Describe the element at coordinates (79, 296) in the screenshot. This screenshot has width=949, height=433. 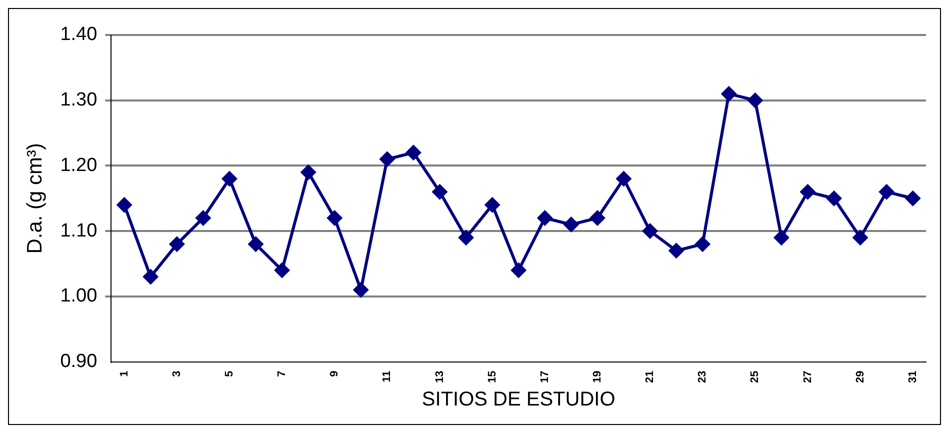
I see `y-tick-label: 1.00` at that location.